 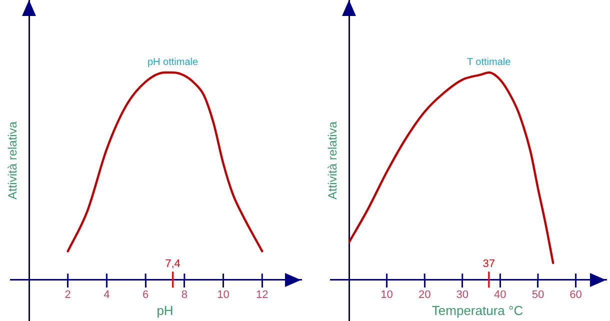 I want to click on x-tick-label: 60, so click(x=576, y=295).